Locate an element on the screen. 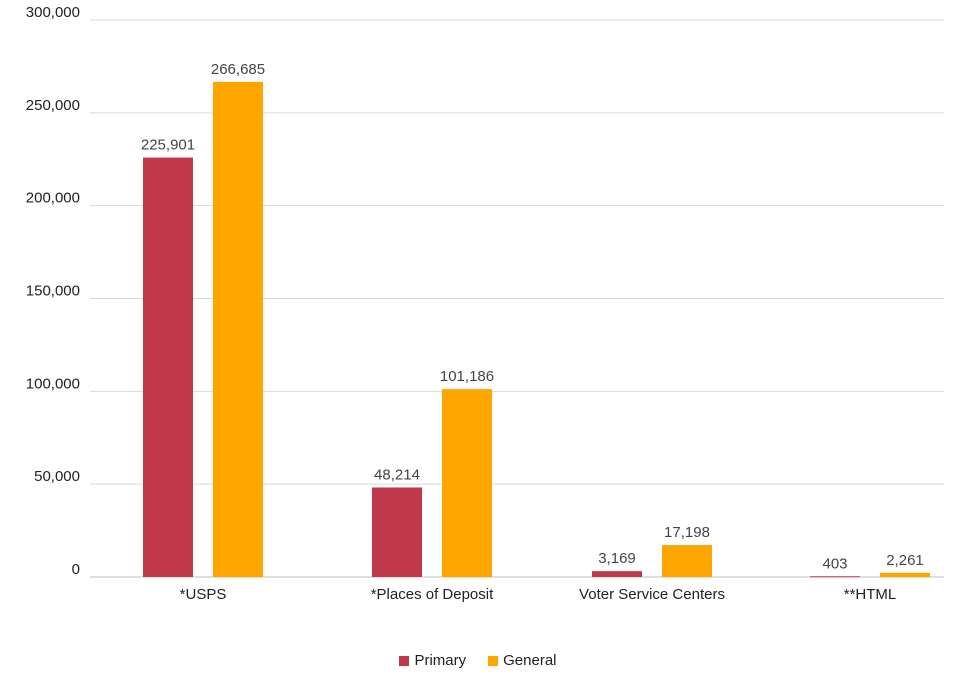 This screenshot has width=956, height=679. data-label-primary: 403 is located at coordinates (834, 563).